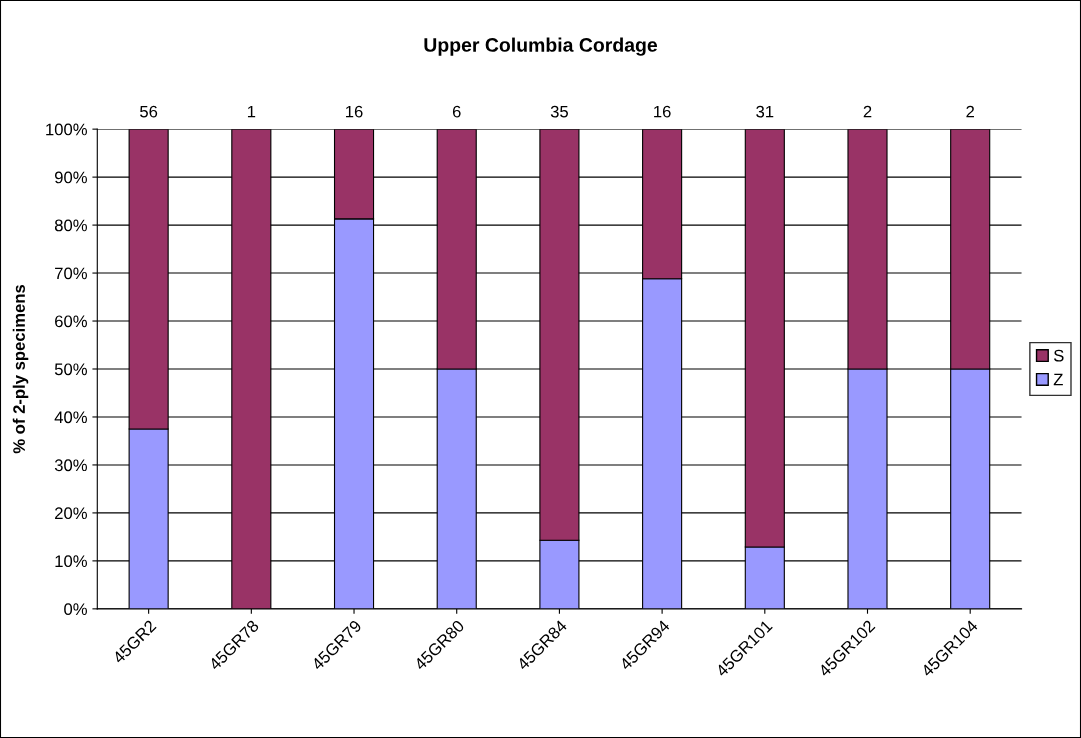 The width and height of the screenshot is (1081, 738). What do you see at coordinates (251, 111) in the screenshot?
I see `annotation: 1` at bounding box center [251, 111].